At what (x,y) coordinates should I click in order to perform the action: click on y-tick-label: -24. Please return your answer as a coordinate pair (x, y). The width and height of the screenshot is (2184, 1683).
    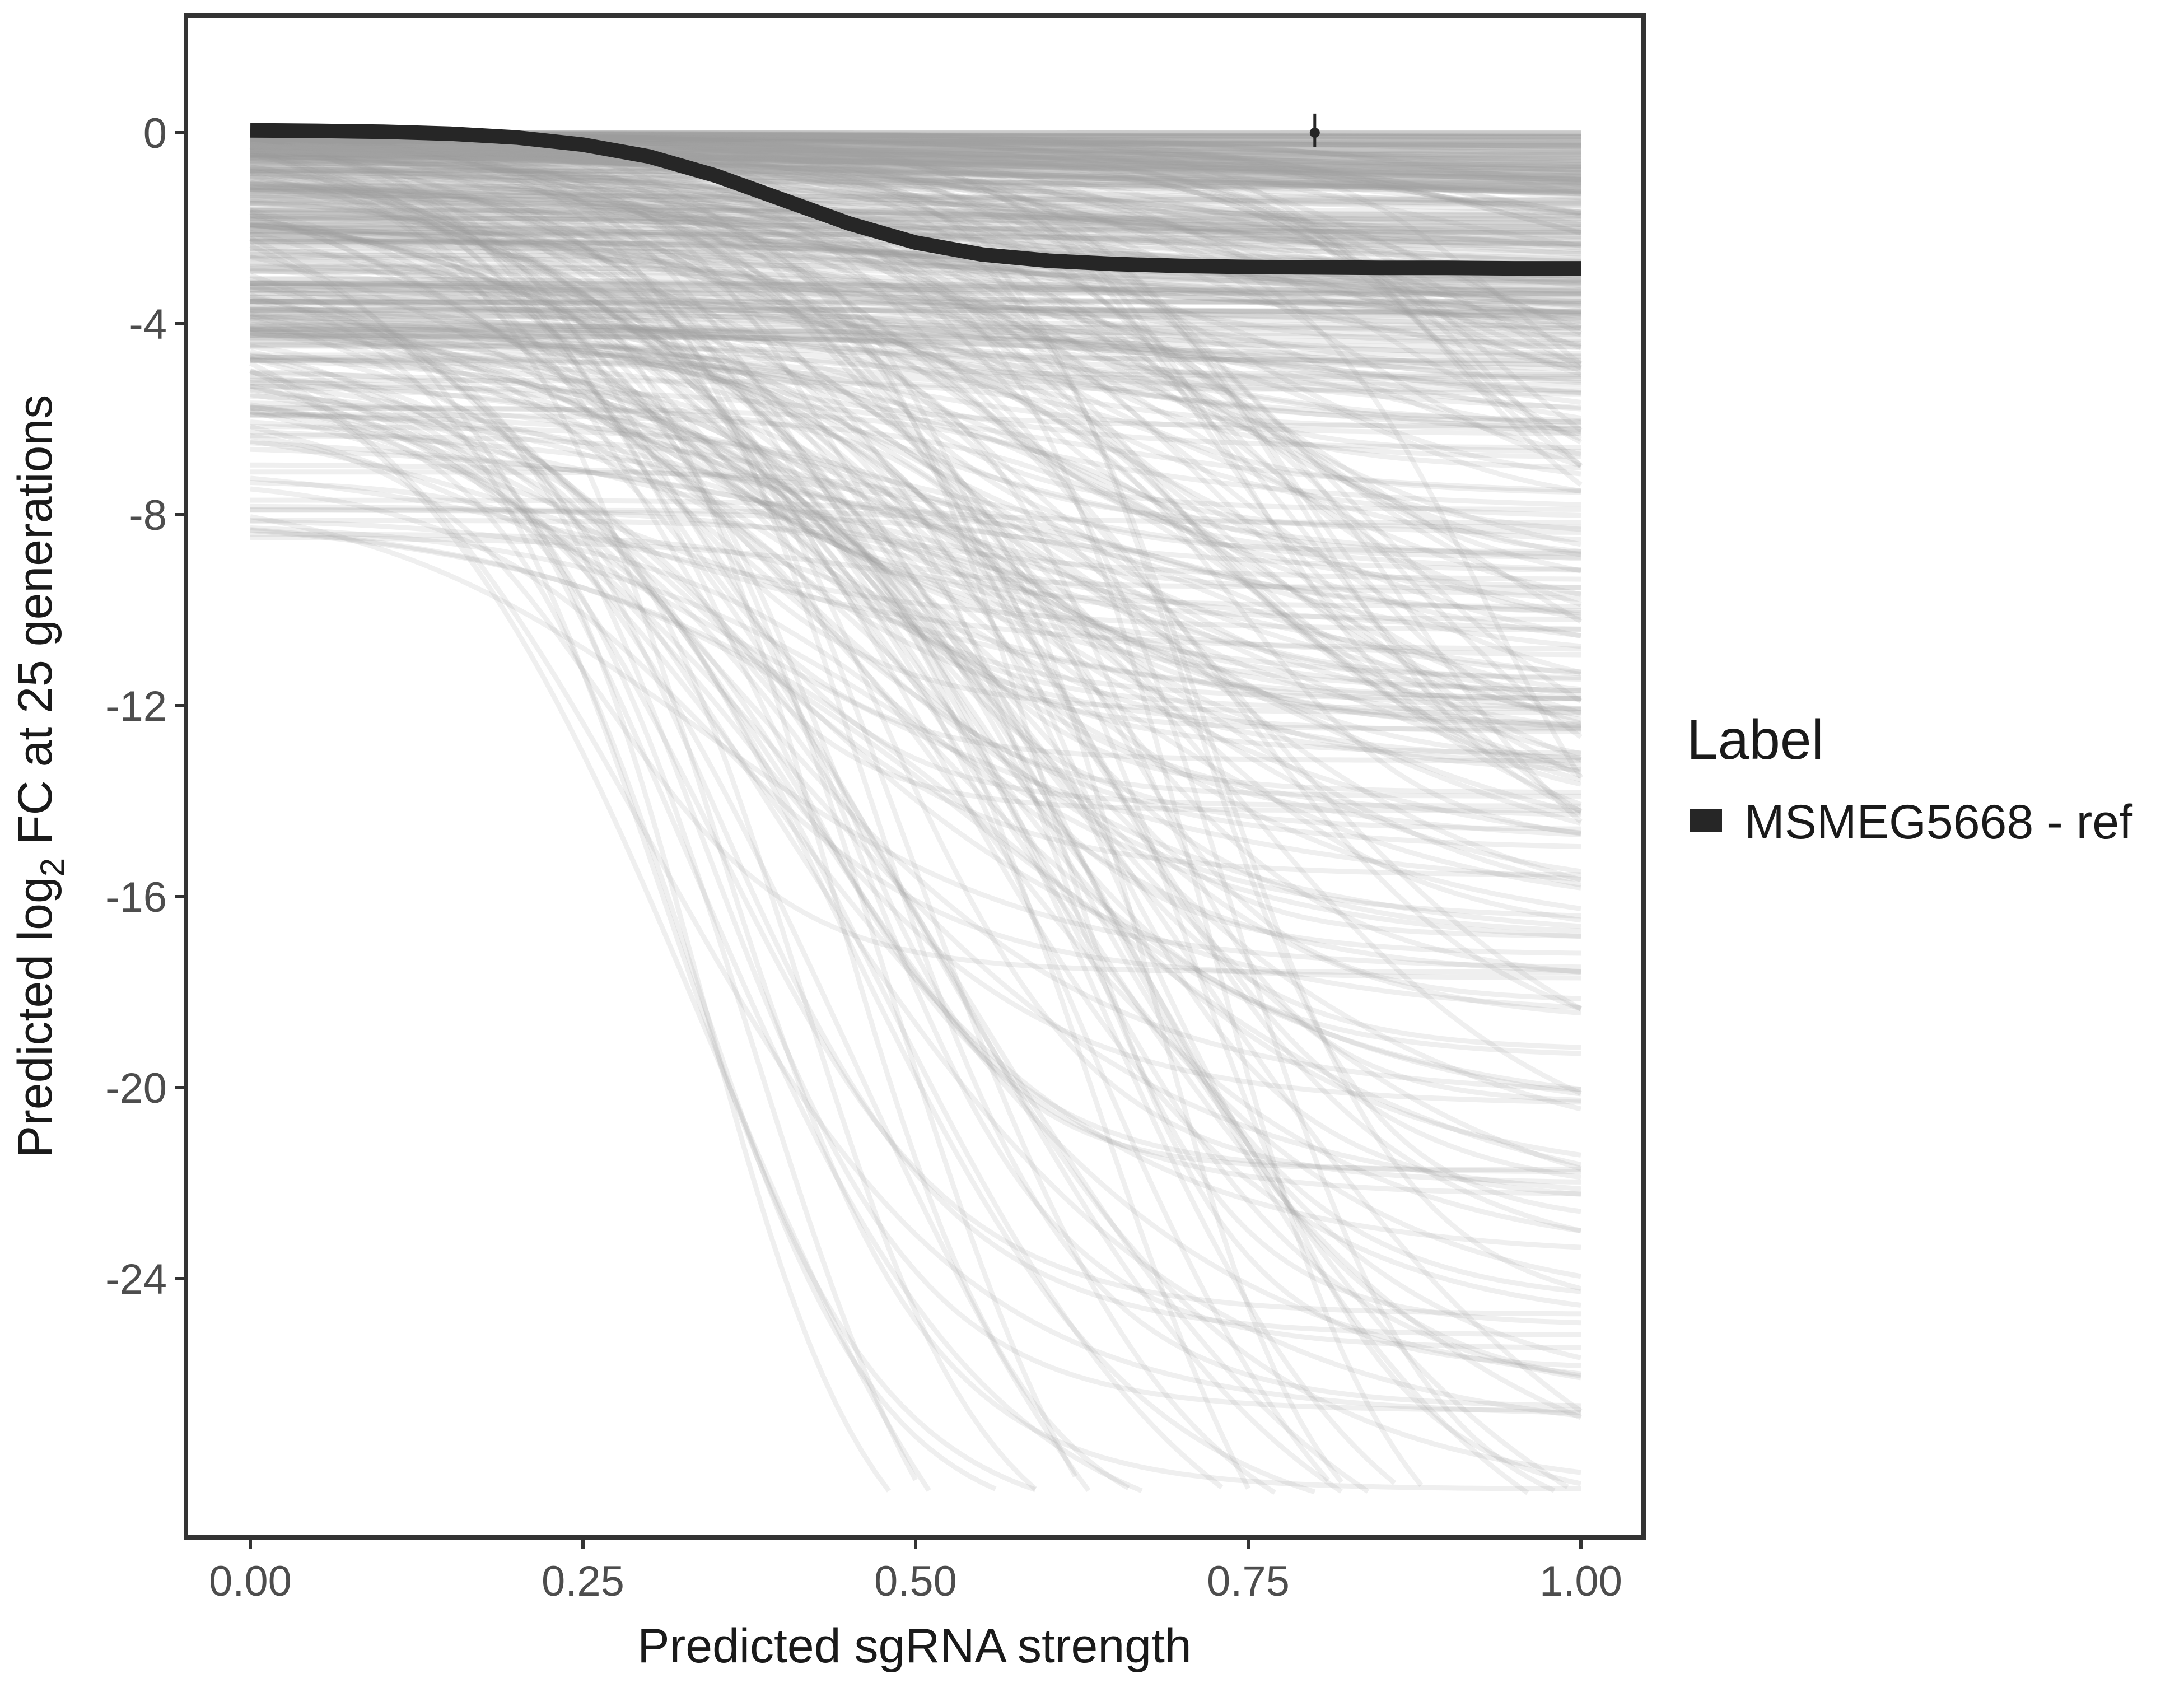
    Looking at the image, I should click on (136, 1279).